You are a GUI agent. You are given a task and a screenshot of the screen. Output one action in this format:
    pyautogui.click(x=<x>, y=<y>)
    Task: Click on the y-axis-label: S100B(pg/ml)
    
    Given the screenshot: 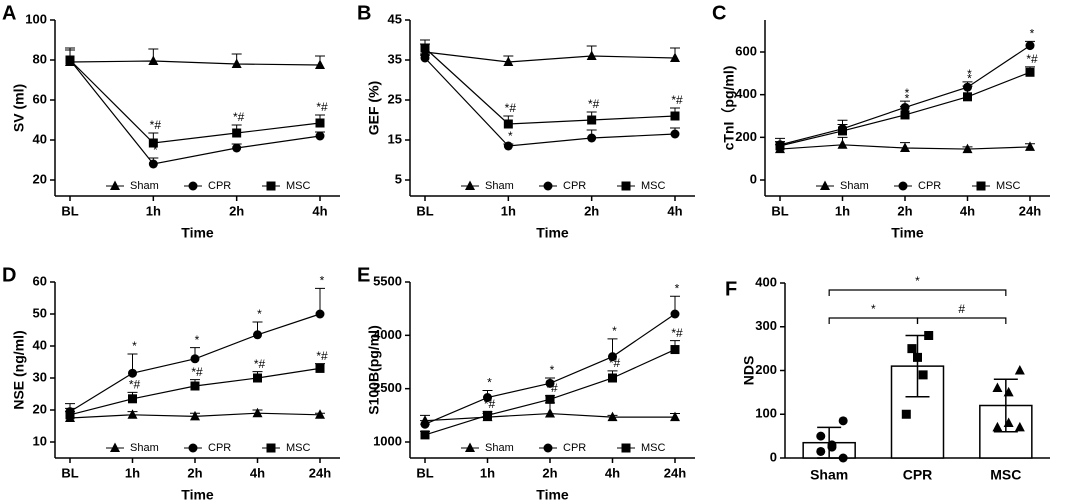 What is the action you would take?
    pyautogui.click(x=374, y=369)
    